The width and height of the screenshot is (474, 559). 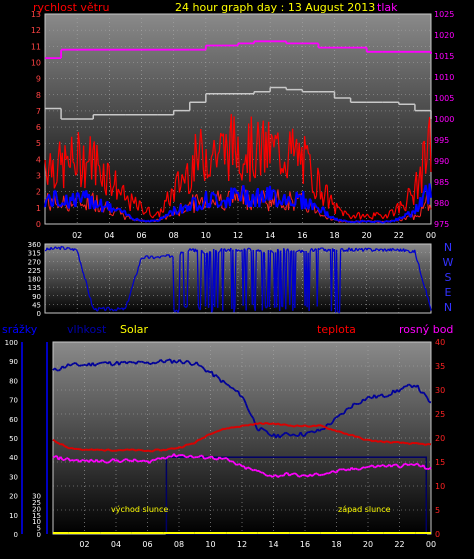 What do you see at coordinates (39, 529) in the screenshot?
I see `rain-tick: 5` at bounding box center [39, 529].